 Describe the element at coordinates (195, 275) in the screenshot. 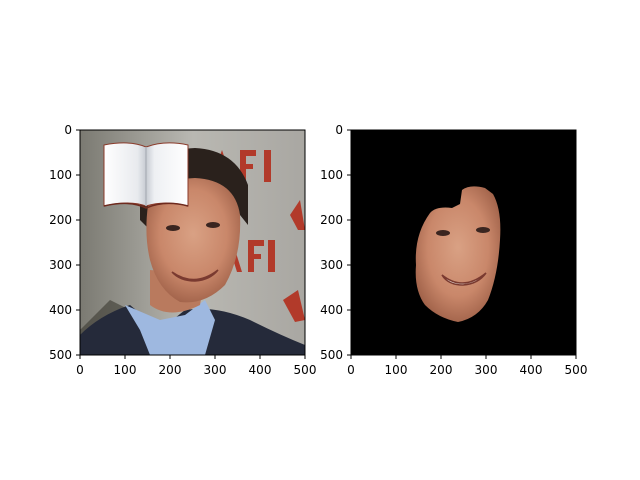

I see `mouth` at that location.